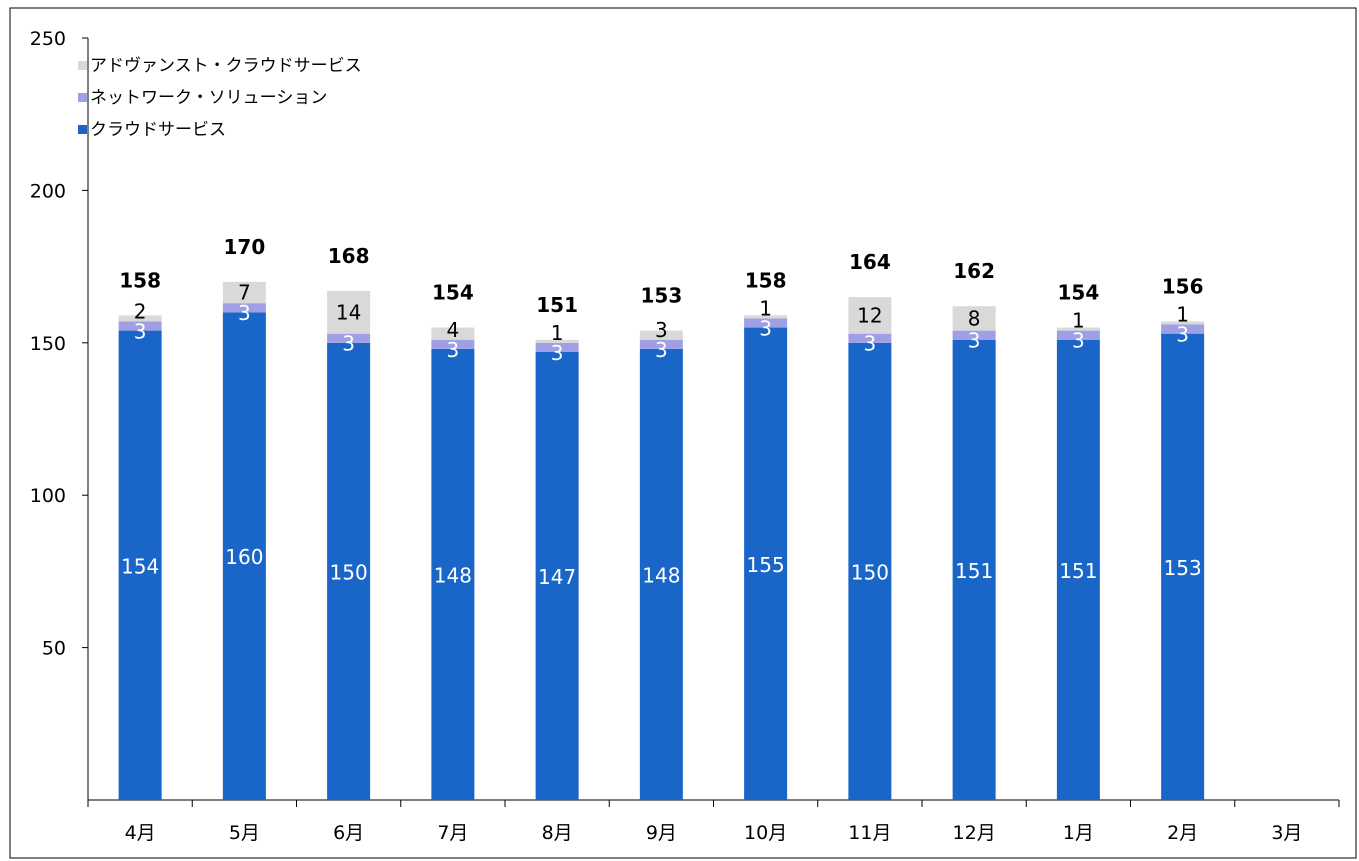 The width and height of the screenshot is (1359, 861). I want to click on data-label: 153, so click(1183, 568).